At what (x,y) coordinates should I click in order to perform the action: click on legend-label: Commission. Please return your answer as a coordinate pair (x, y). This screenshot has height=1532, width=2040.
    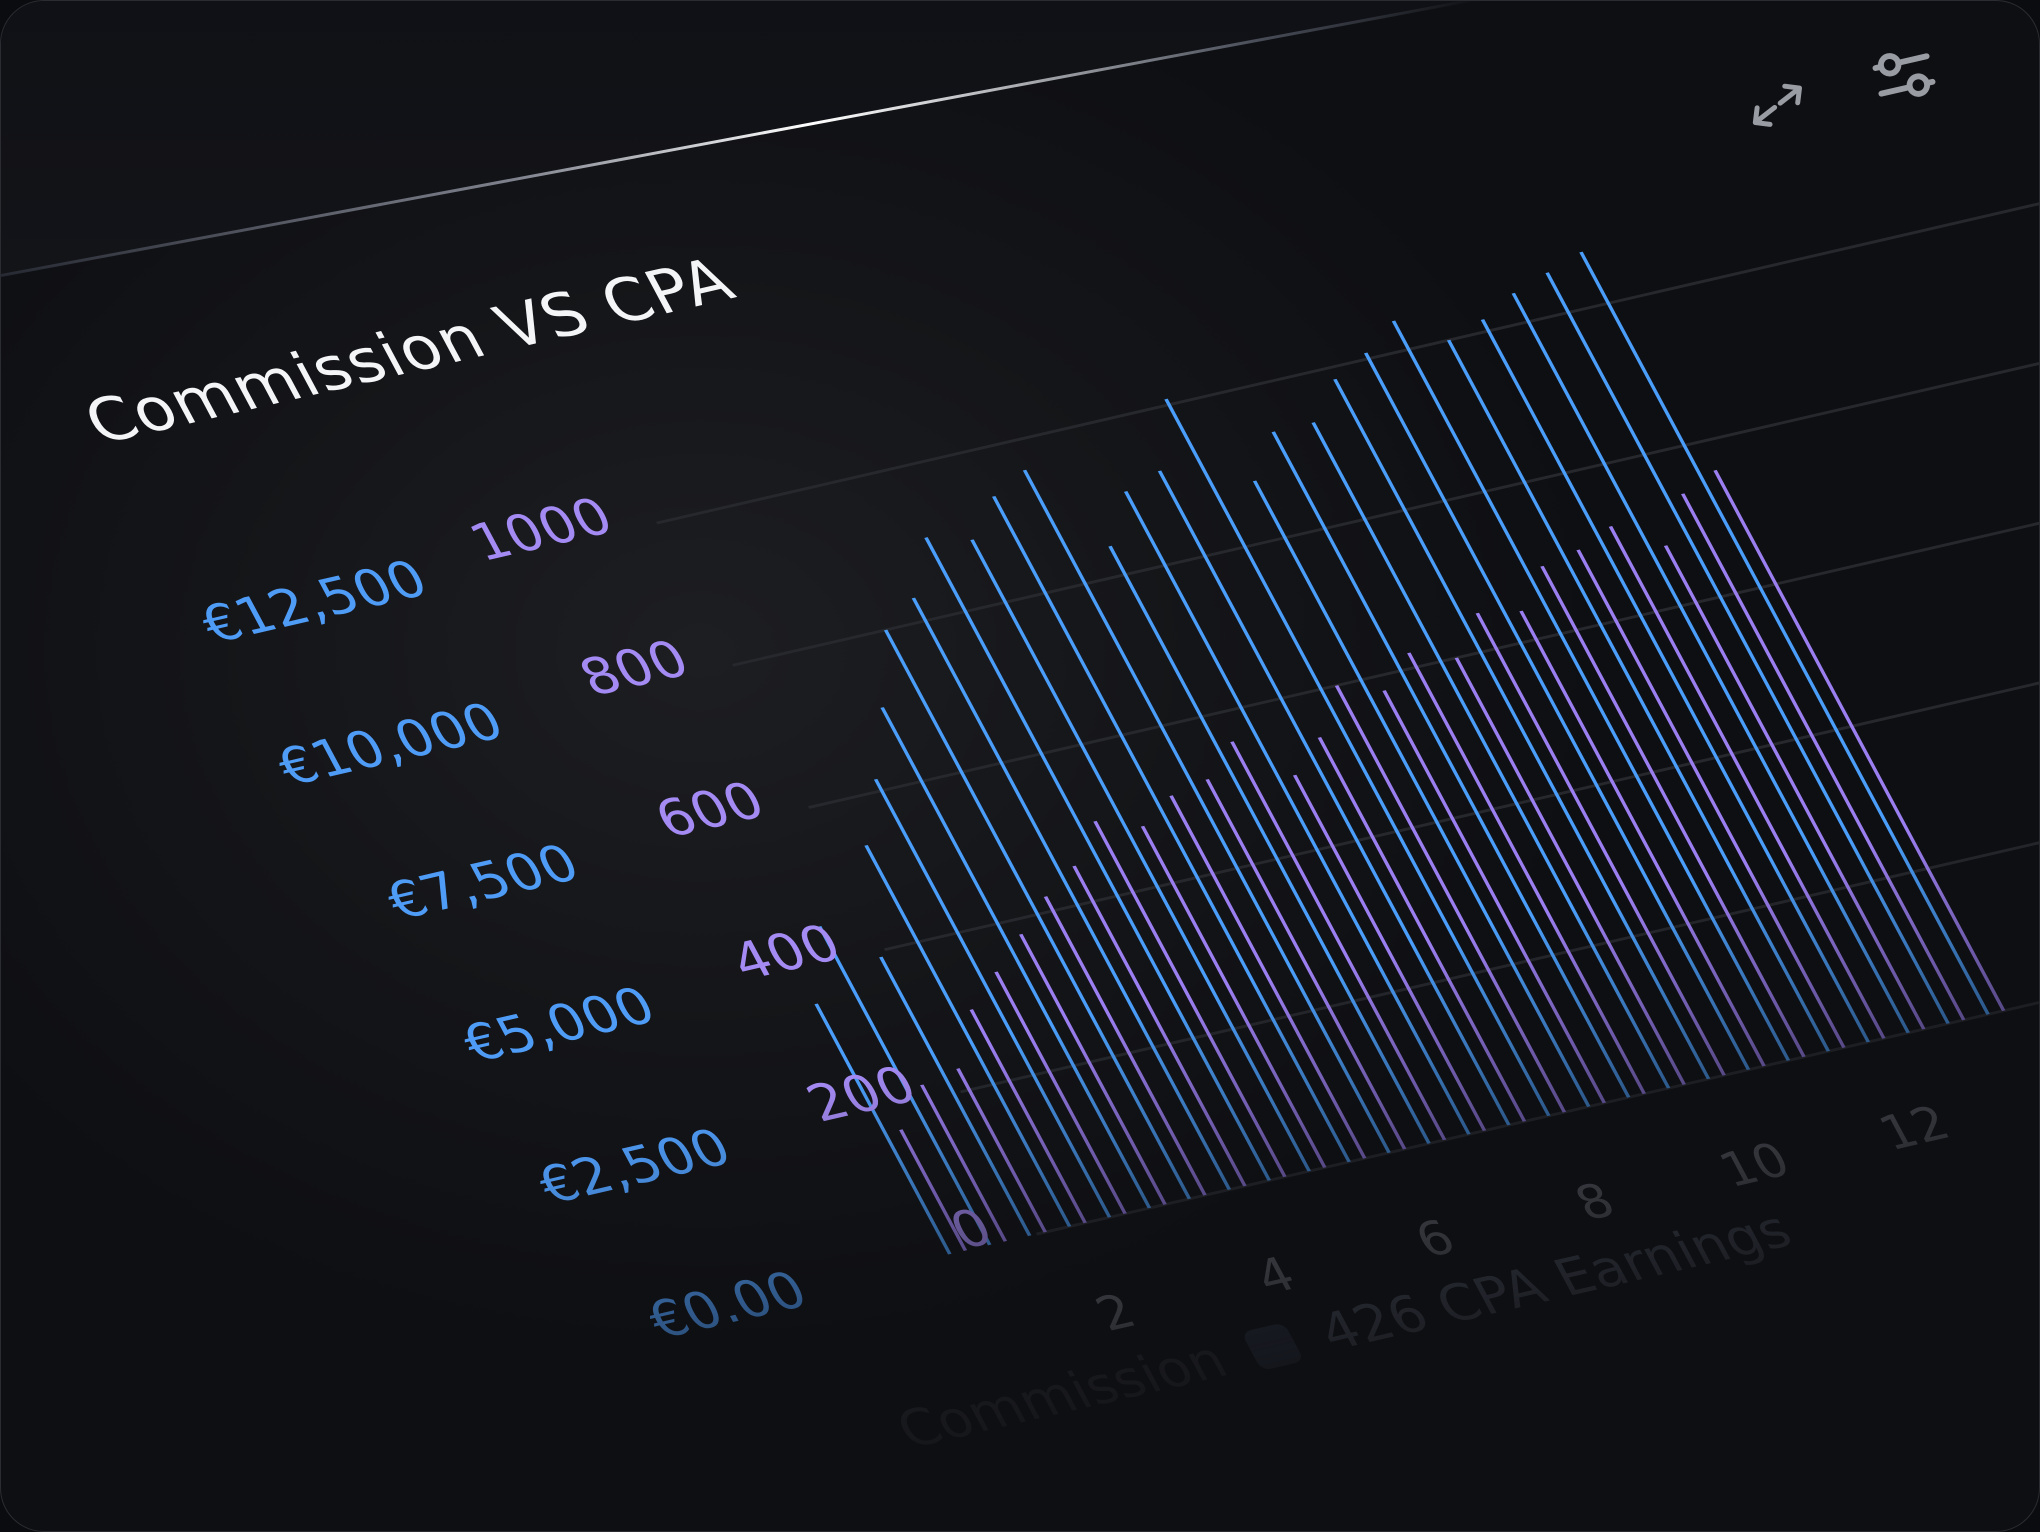
    Looking at the image, I should click on (1062, 1395).